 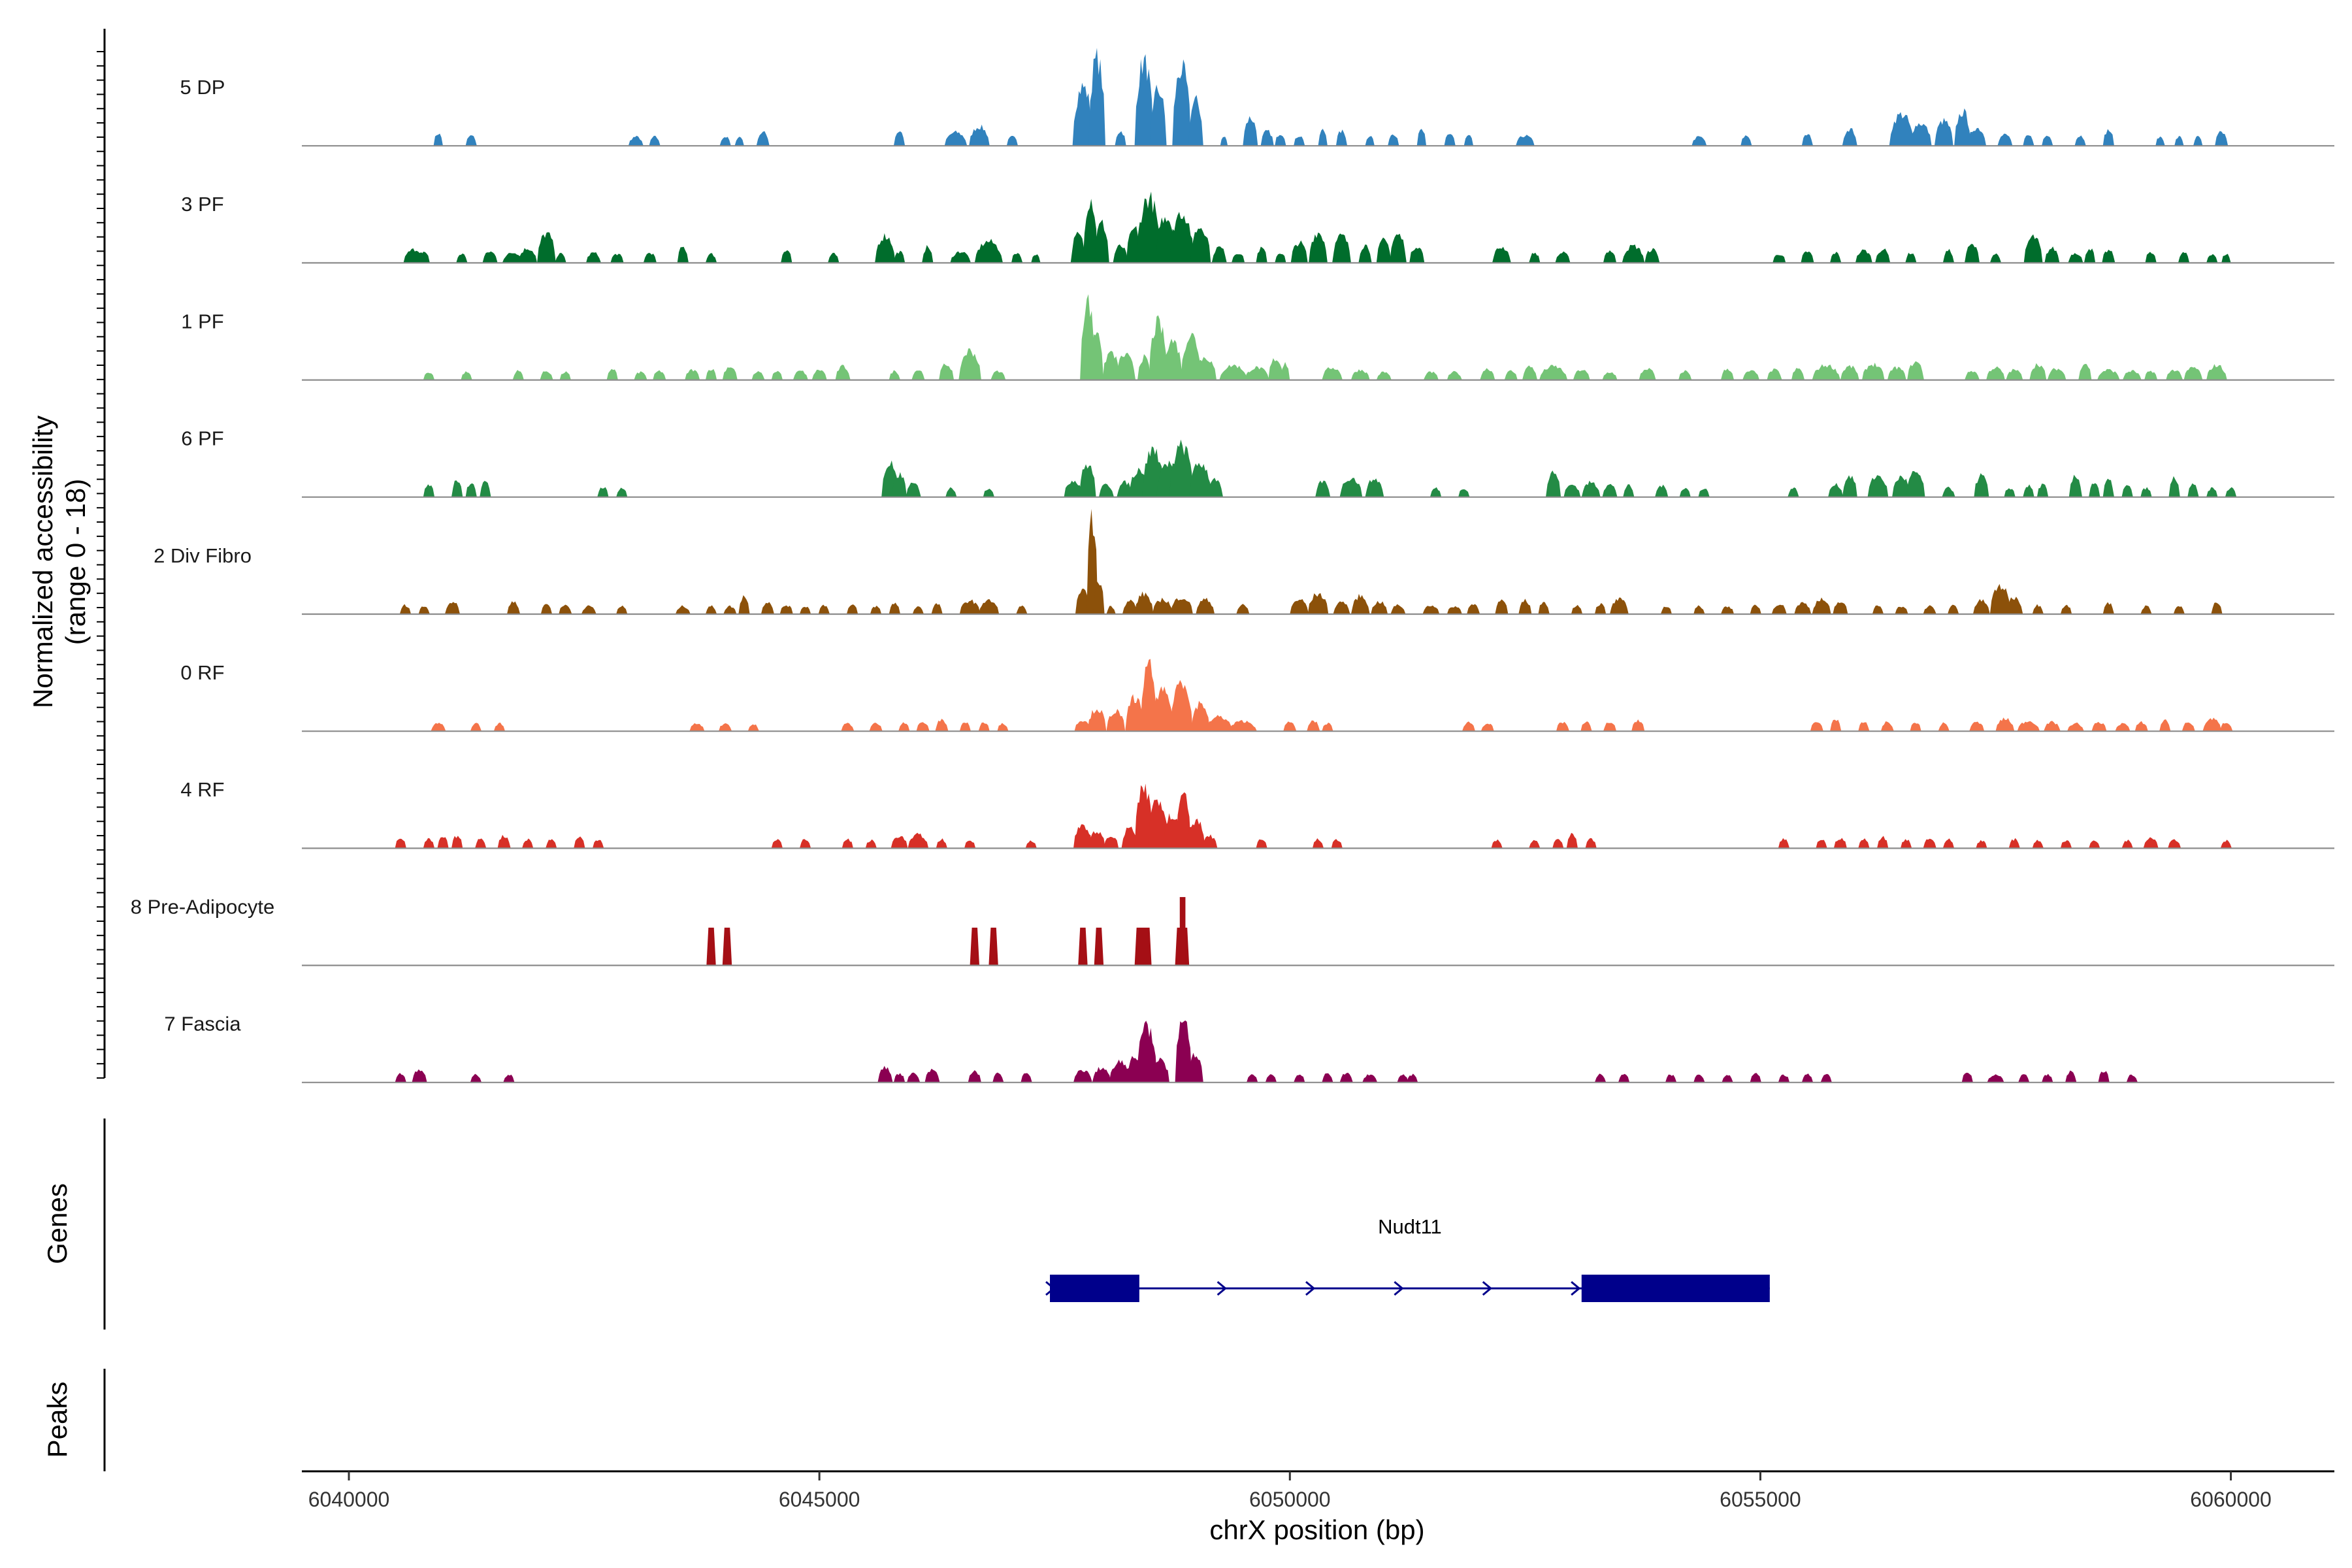 What do you see at coordinates (202, 204) in the screenshot?
I see `track-label-3-pf: 3 PF` at bounding box center [202, 204].